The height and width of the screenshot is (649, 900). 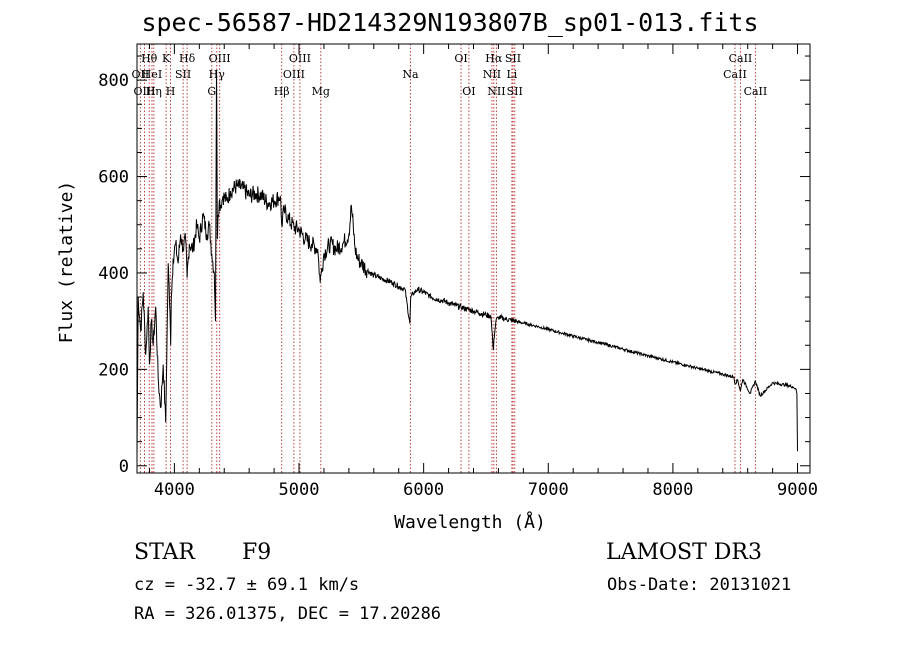 I want to click on y-axis-label: Flux (relative), so click(x=66, y=262).